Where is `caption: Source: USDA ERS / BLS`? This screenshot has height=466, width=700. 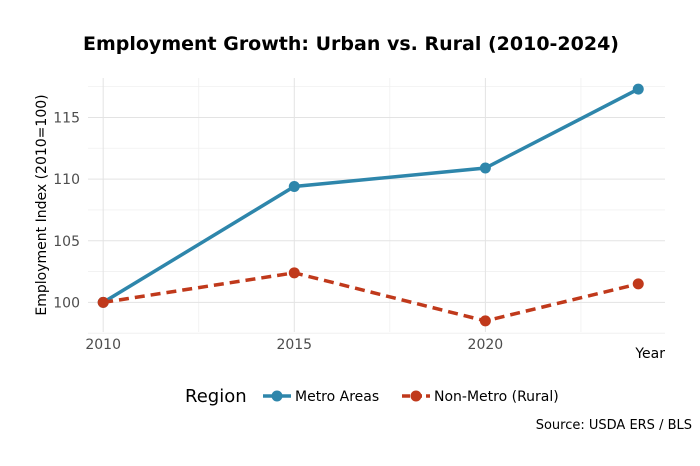
caption: Source: USDA ERS / BLS is located at coordinates (614, 425).